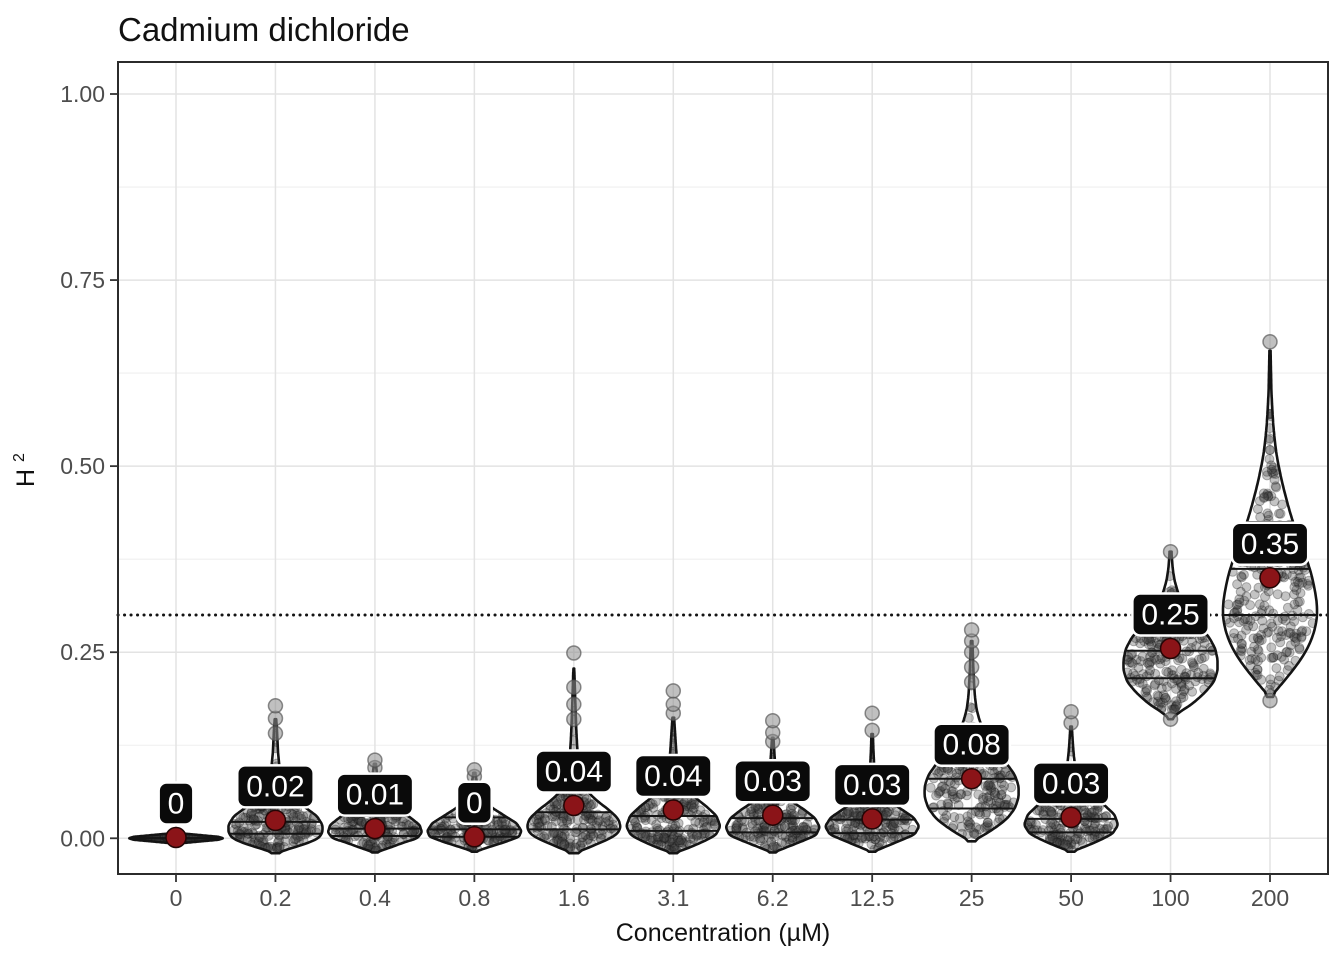 Image resolution: width=1344 pixels, height=965 pixels. What do you see at coordinates (1270, 898) in the screenshot?
I see `x-tick-label: 200` at bounding box center [1270, 898].